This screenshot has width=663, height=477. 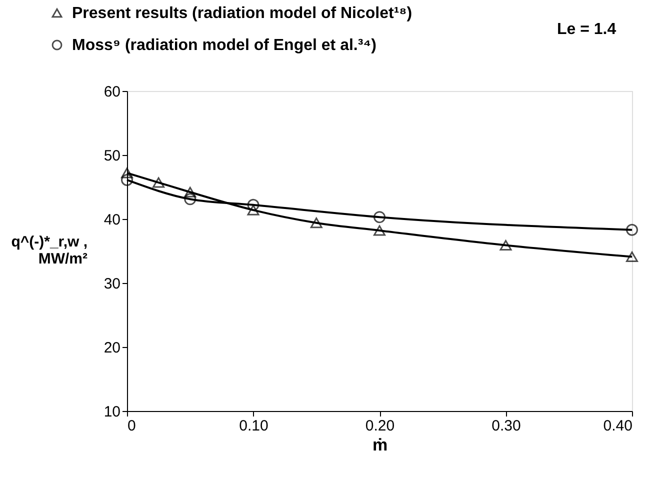 I want to click on x-axis-title: ṁ, so click(x=380, y=445).